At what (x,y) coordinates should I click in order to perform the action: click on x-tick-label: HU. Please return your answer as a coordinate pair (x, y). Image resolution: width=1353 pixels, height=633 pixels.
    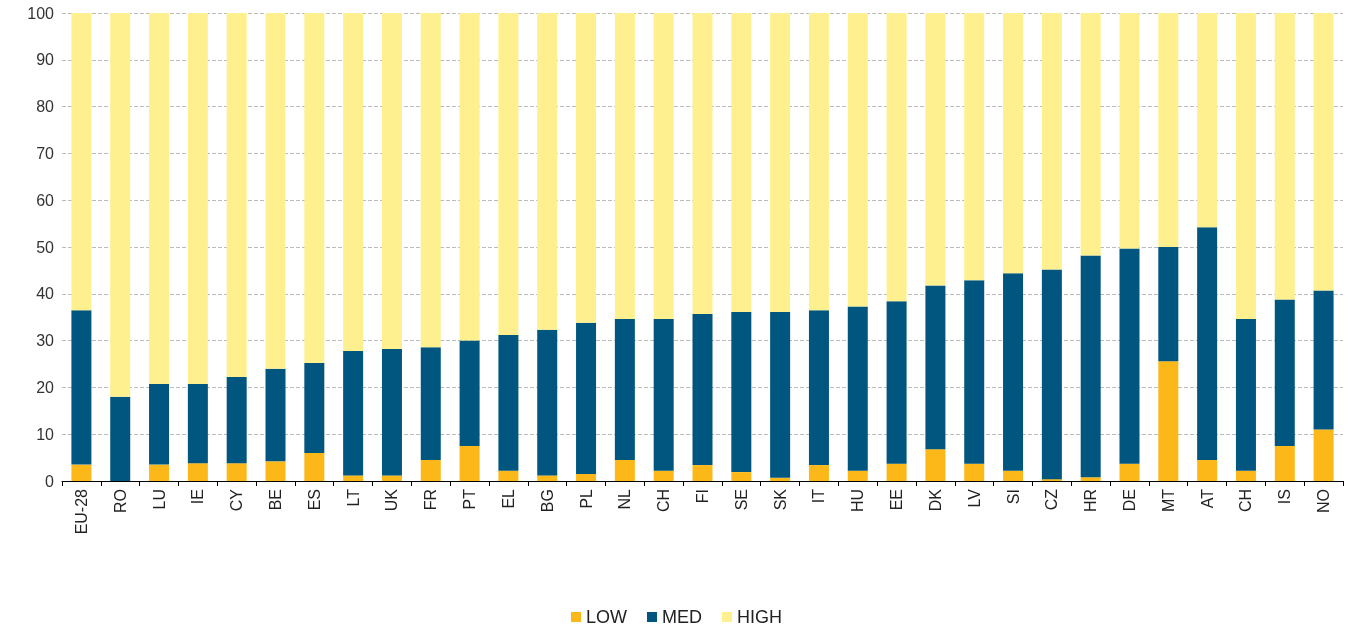
    Looking at the image, I should click on (858, 501).